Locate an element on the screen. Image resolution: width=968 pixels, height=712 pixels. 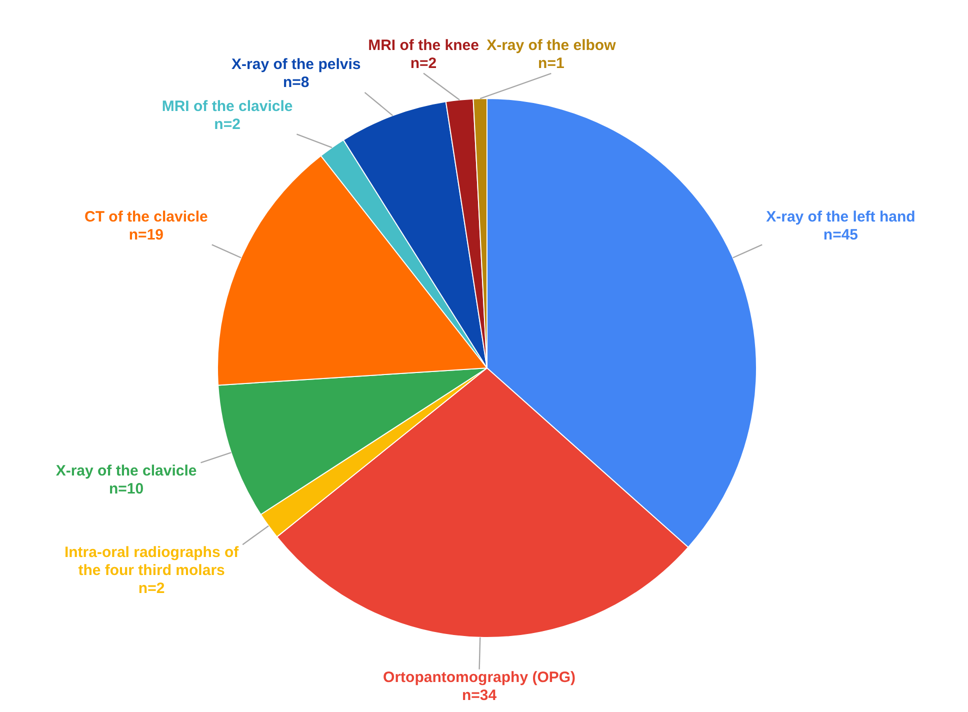
slice-label: X-ray of the left hand is located at coordinates (841, 217).